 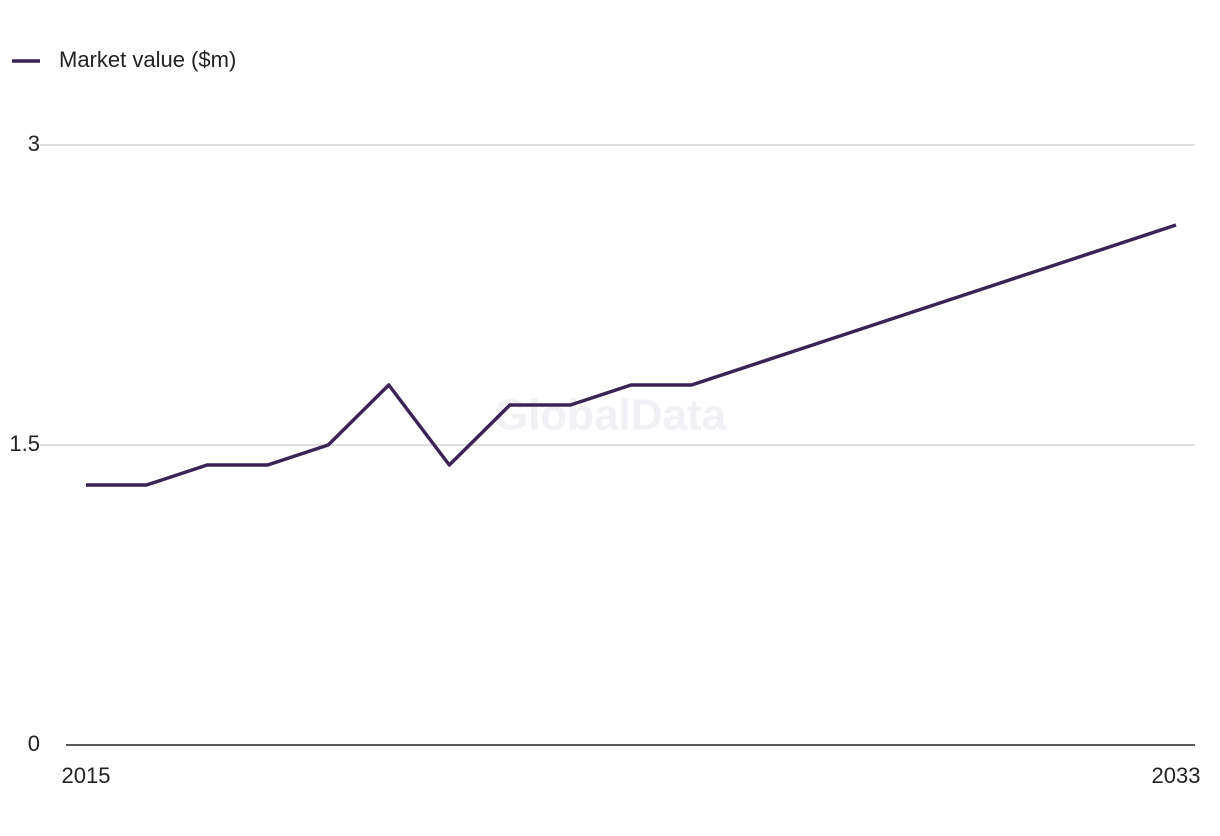 What do you see at coordinates (24, 443) in the screenshot?
I see `y-tick-label: 1.5` at bounding box center [24, 443].